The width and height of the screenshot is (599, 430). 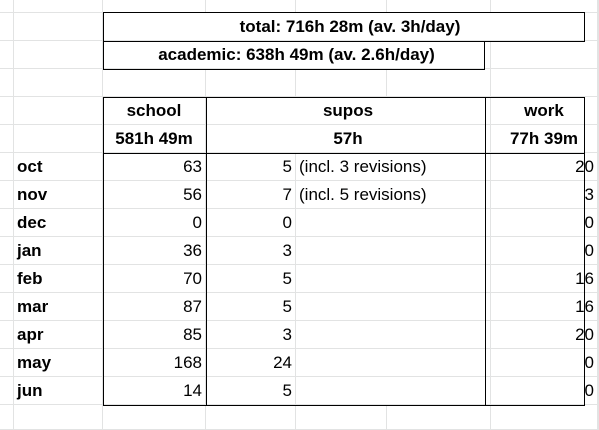 I want to click on supos-value-cell: 7, so click(x=251, y=195).